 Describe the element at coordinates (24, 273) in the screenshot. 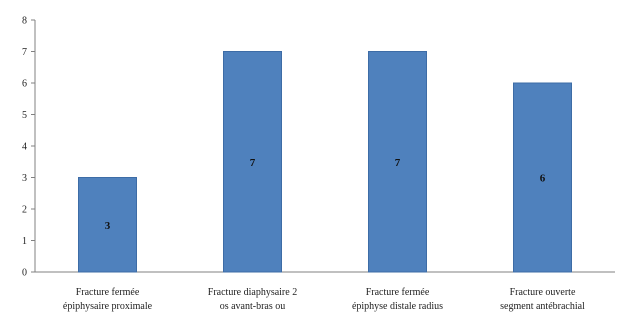

I see `y-tick-label: 0` at that location.